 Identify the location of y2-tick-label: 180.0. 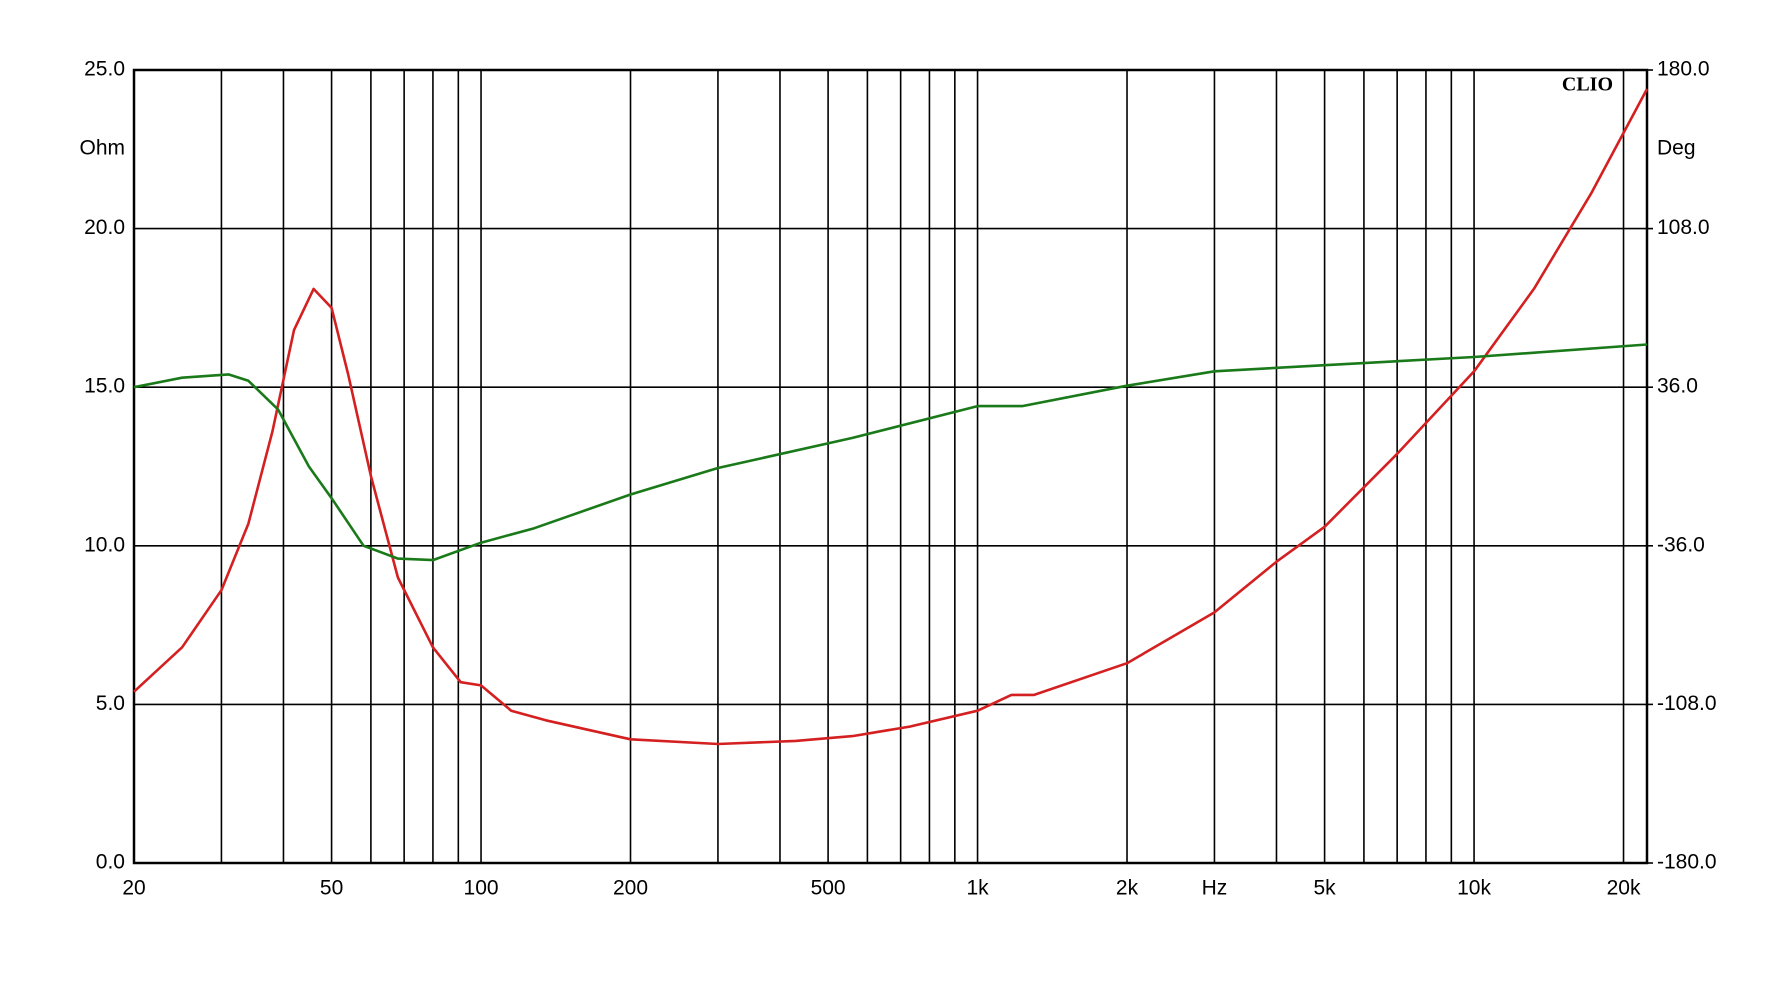
(1683, 69).